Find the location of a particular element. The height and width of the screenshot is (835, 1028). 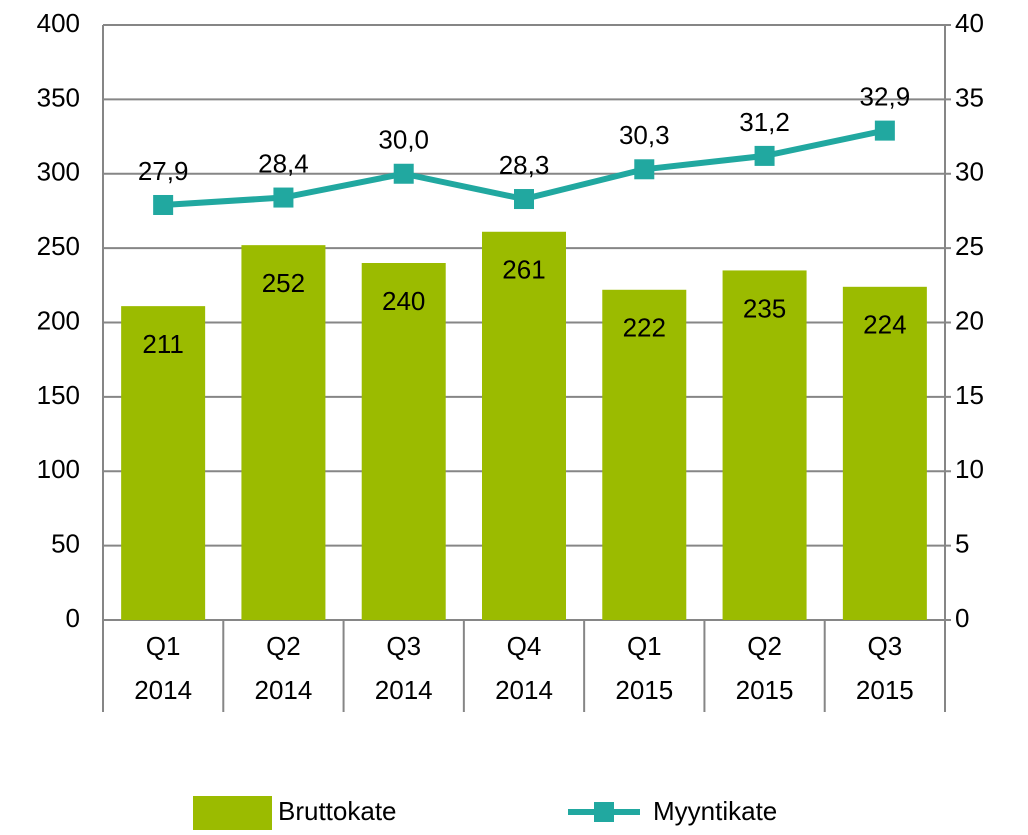

data-label: 32,9 is located at coordinates (885, 96).